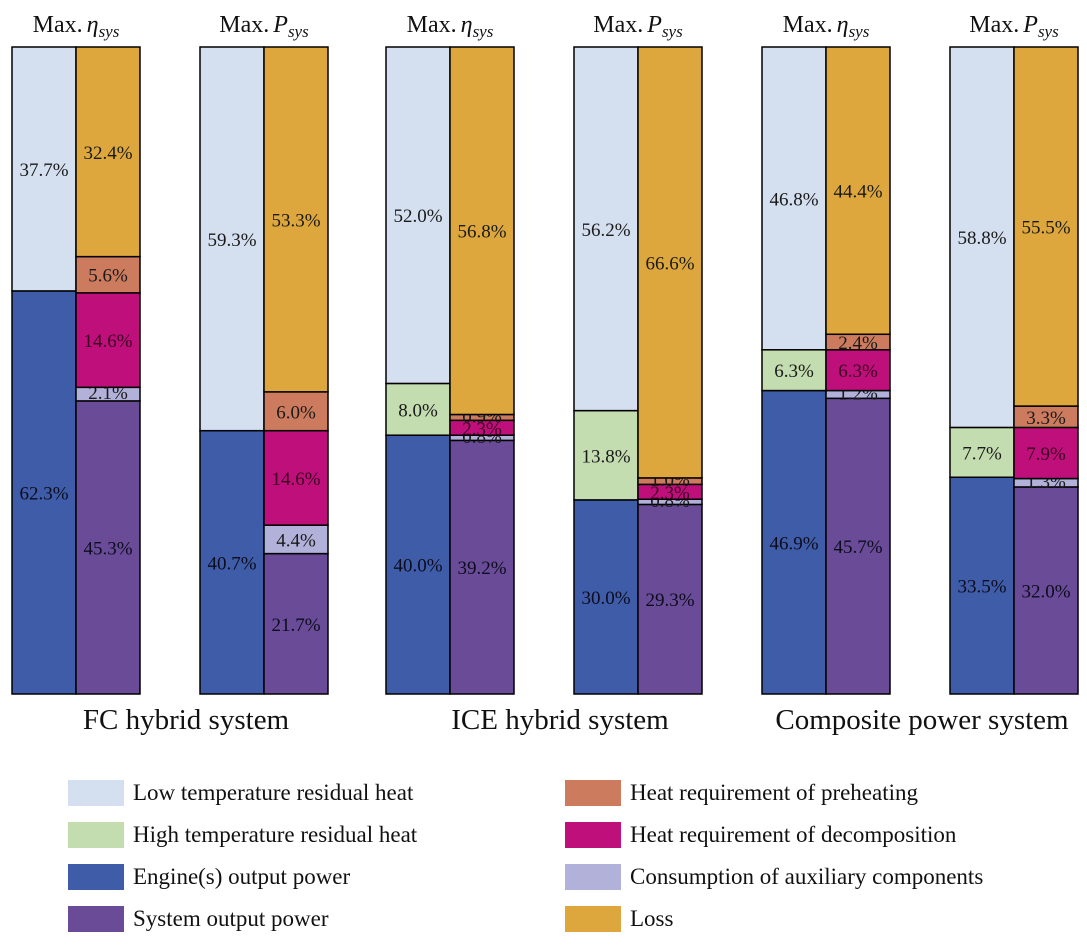 This screenshot has height=946, width=1087. I want to click on data-label-system: 29.3%, so click(669, 600).